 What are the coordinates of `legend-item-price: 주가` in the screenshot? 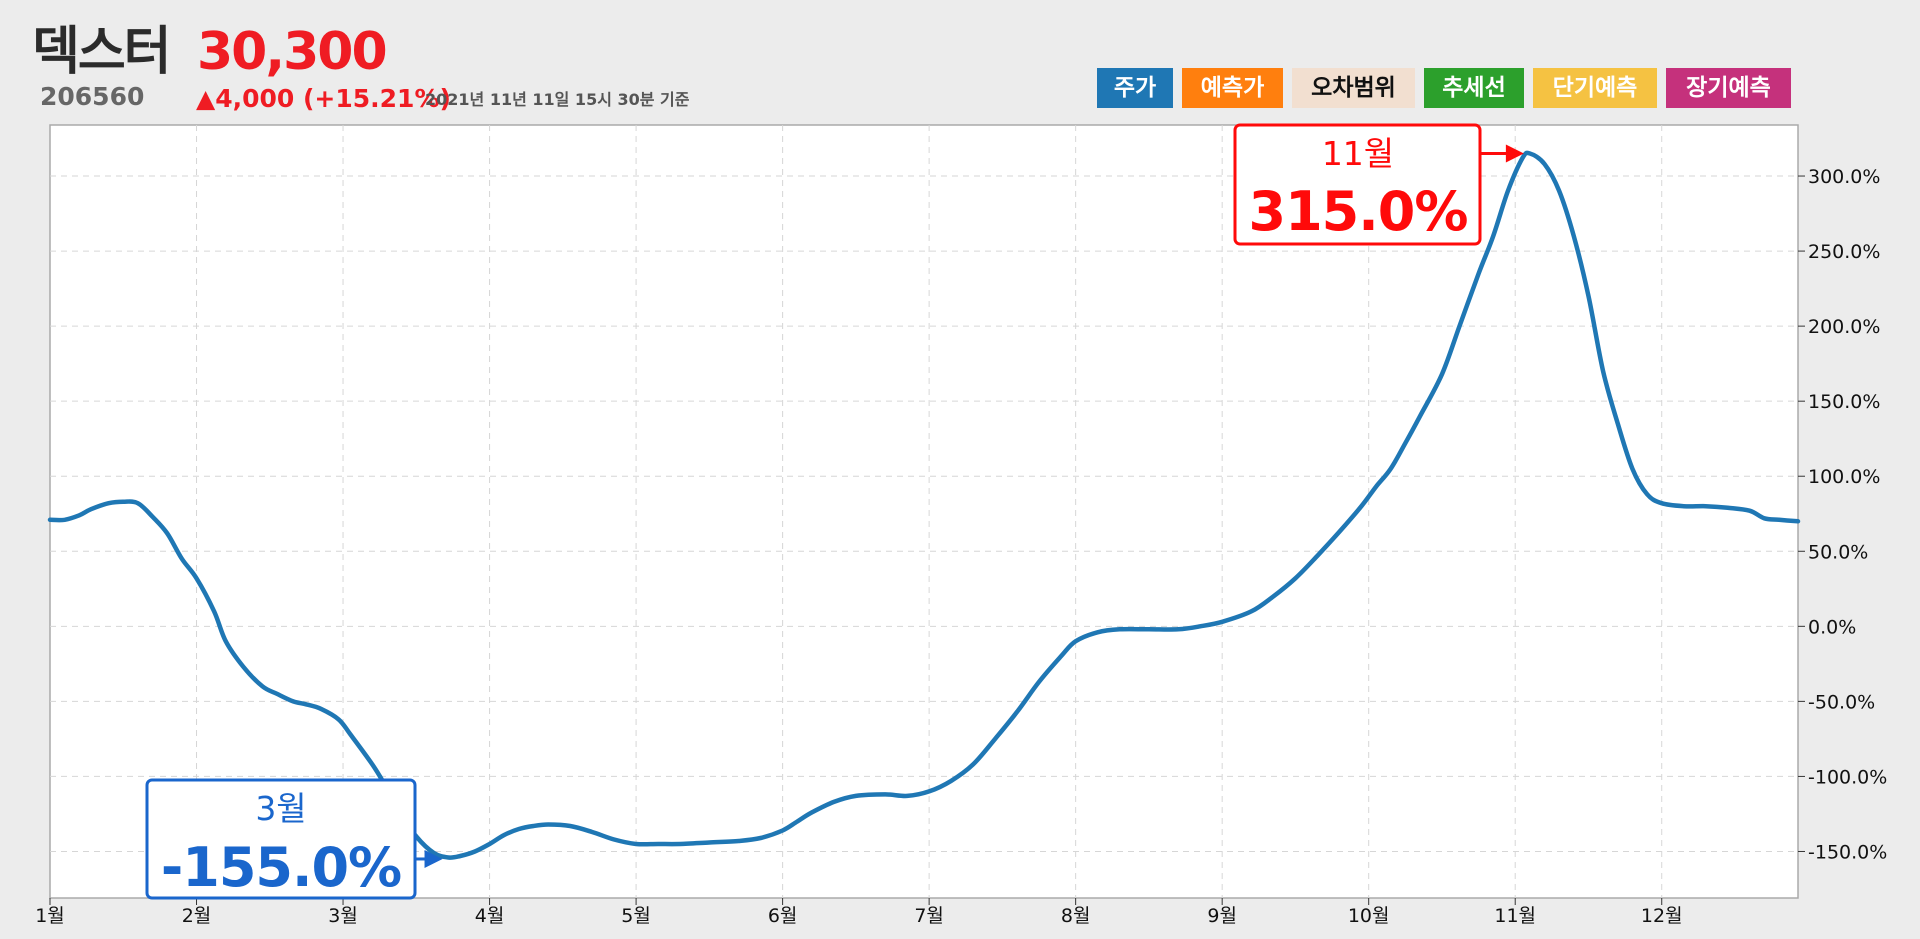 It's located at (1135, 88).